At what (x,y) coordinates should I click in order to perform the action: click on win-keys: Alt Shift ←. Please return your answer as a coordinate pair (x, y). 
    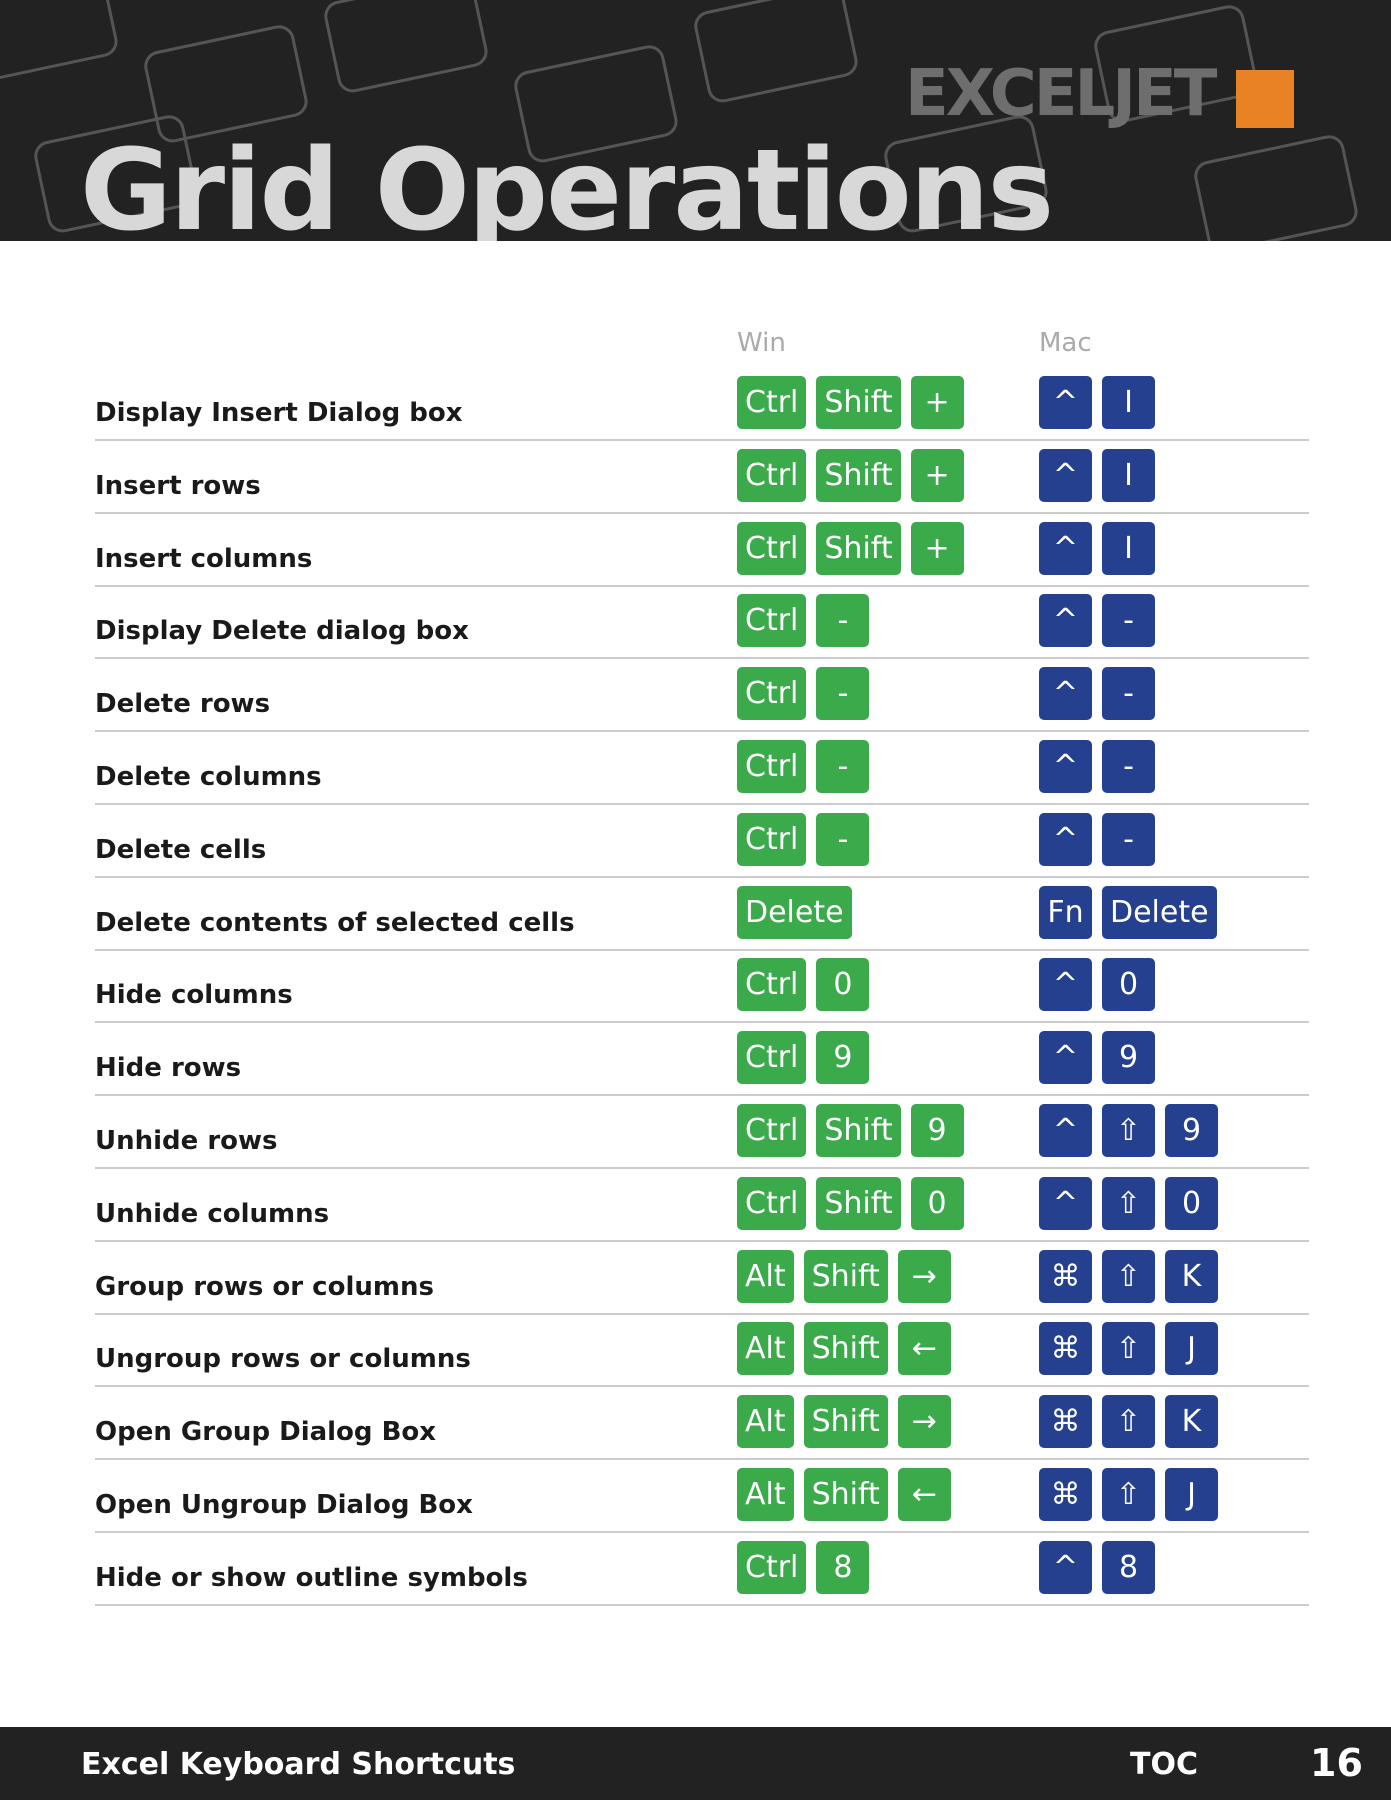
    Looking at the image, I should click on (844, 1349).